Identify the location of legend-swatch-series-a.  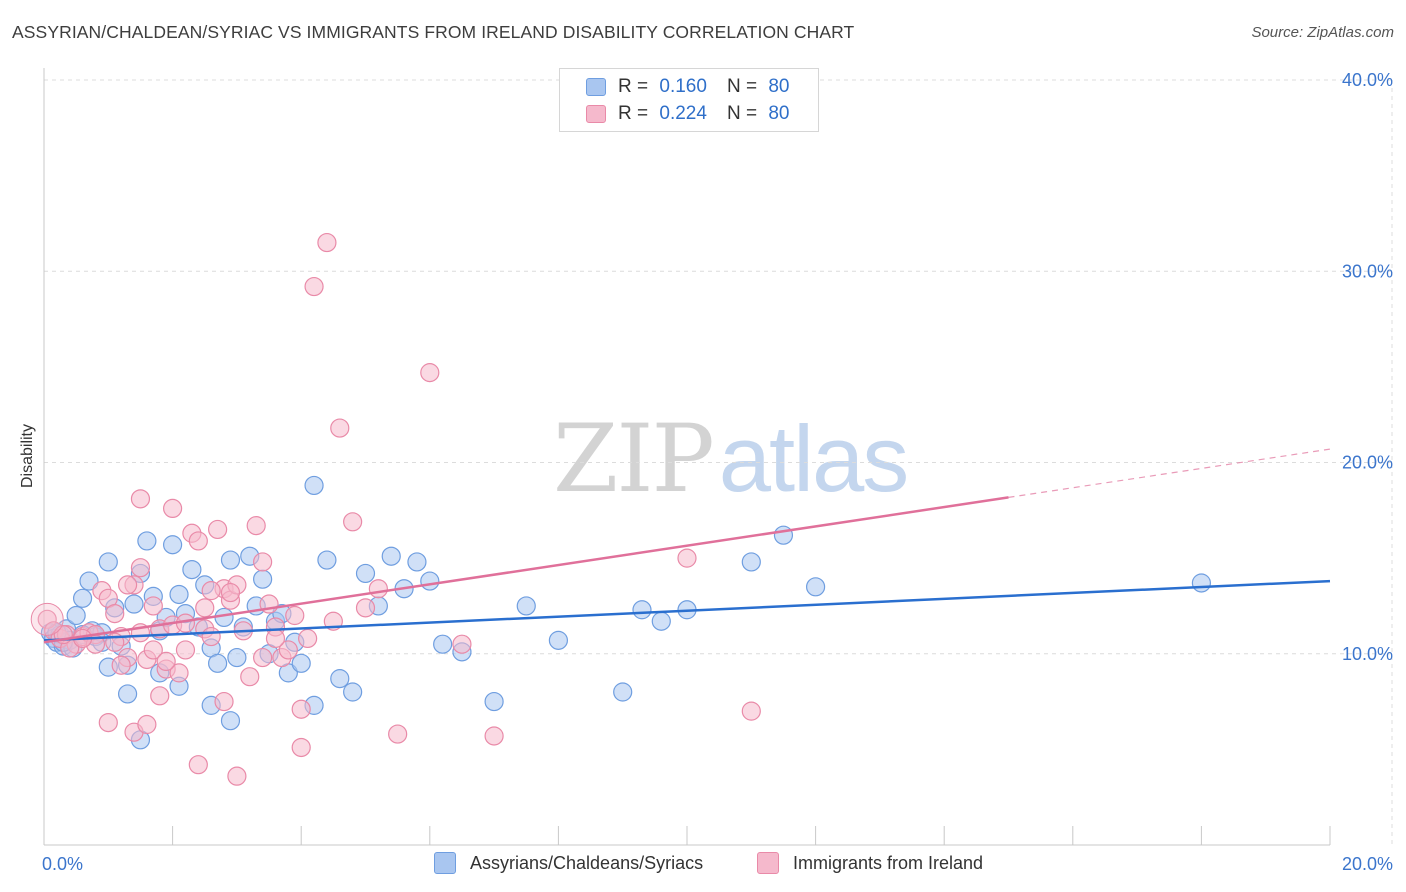
(596, 87).